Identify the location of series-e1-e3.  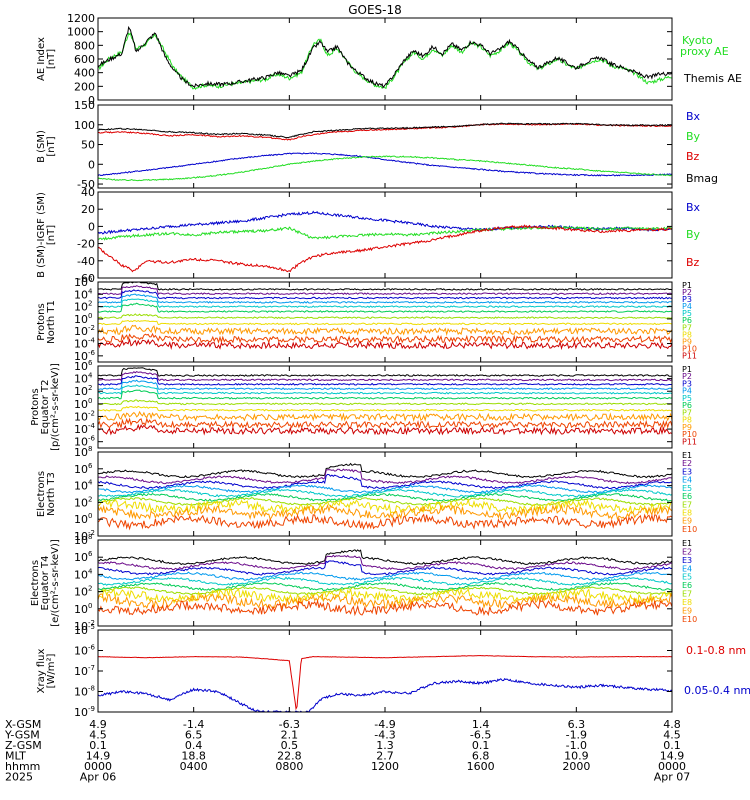
(385, 481).